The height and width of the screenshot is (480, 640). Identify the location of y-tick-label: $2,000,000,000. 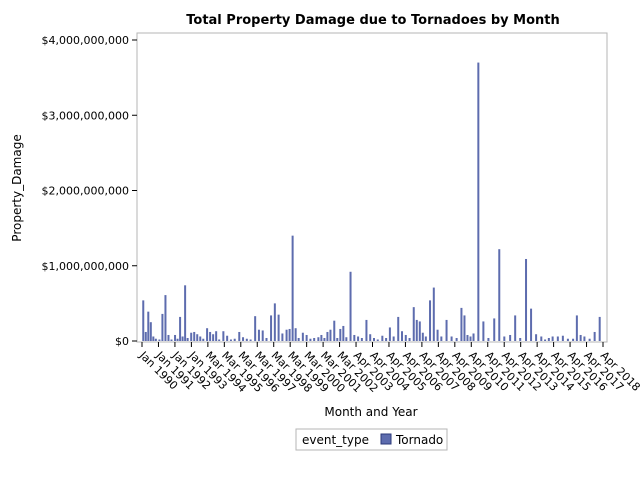
(85, 191).